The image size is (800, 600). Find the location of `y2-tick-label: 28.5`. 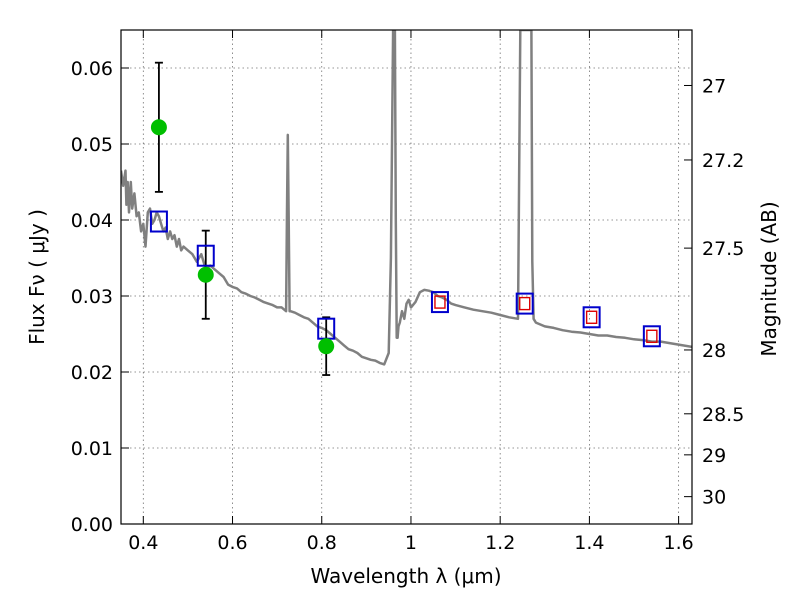

y2-tick-label: 28.5 is located at coordinates (723, 415).